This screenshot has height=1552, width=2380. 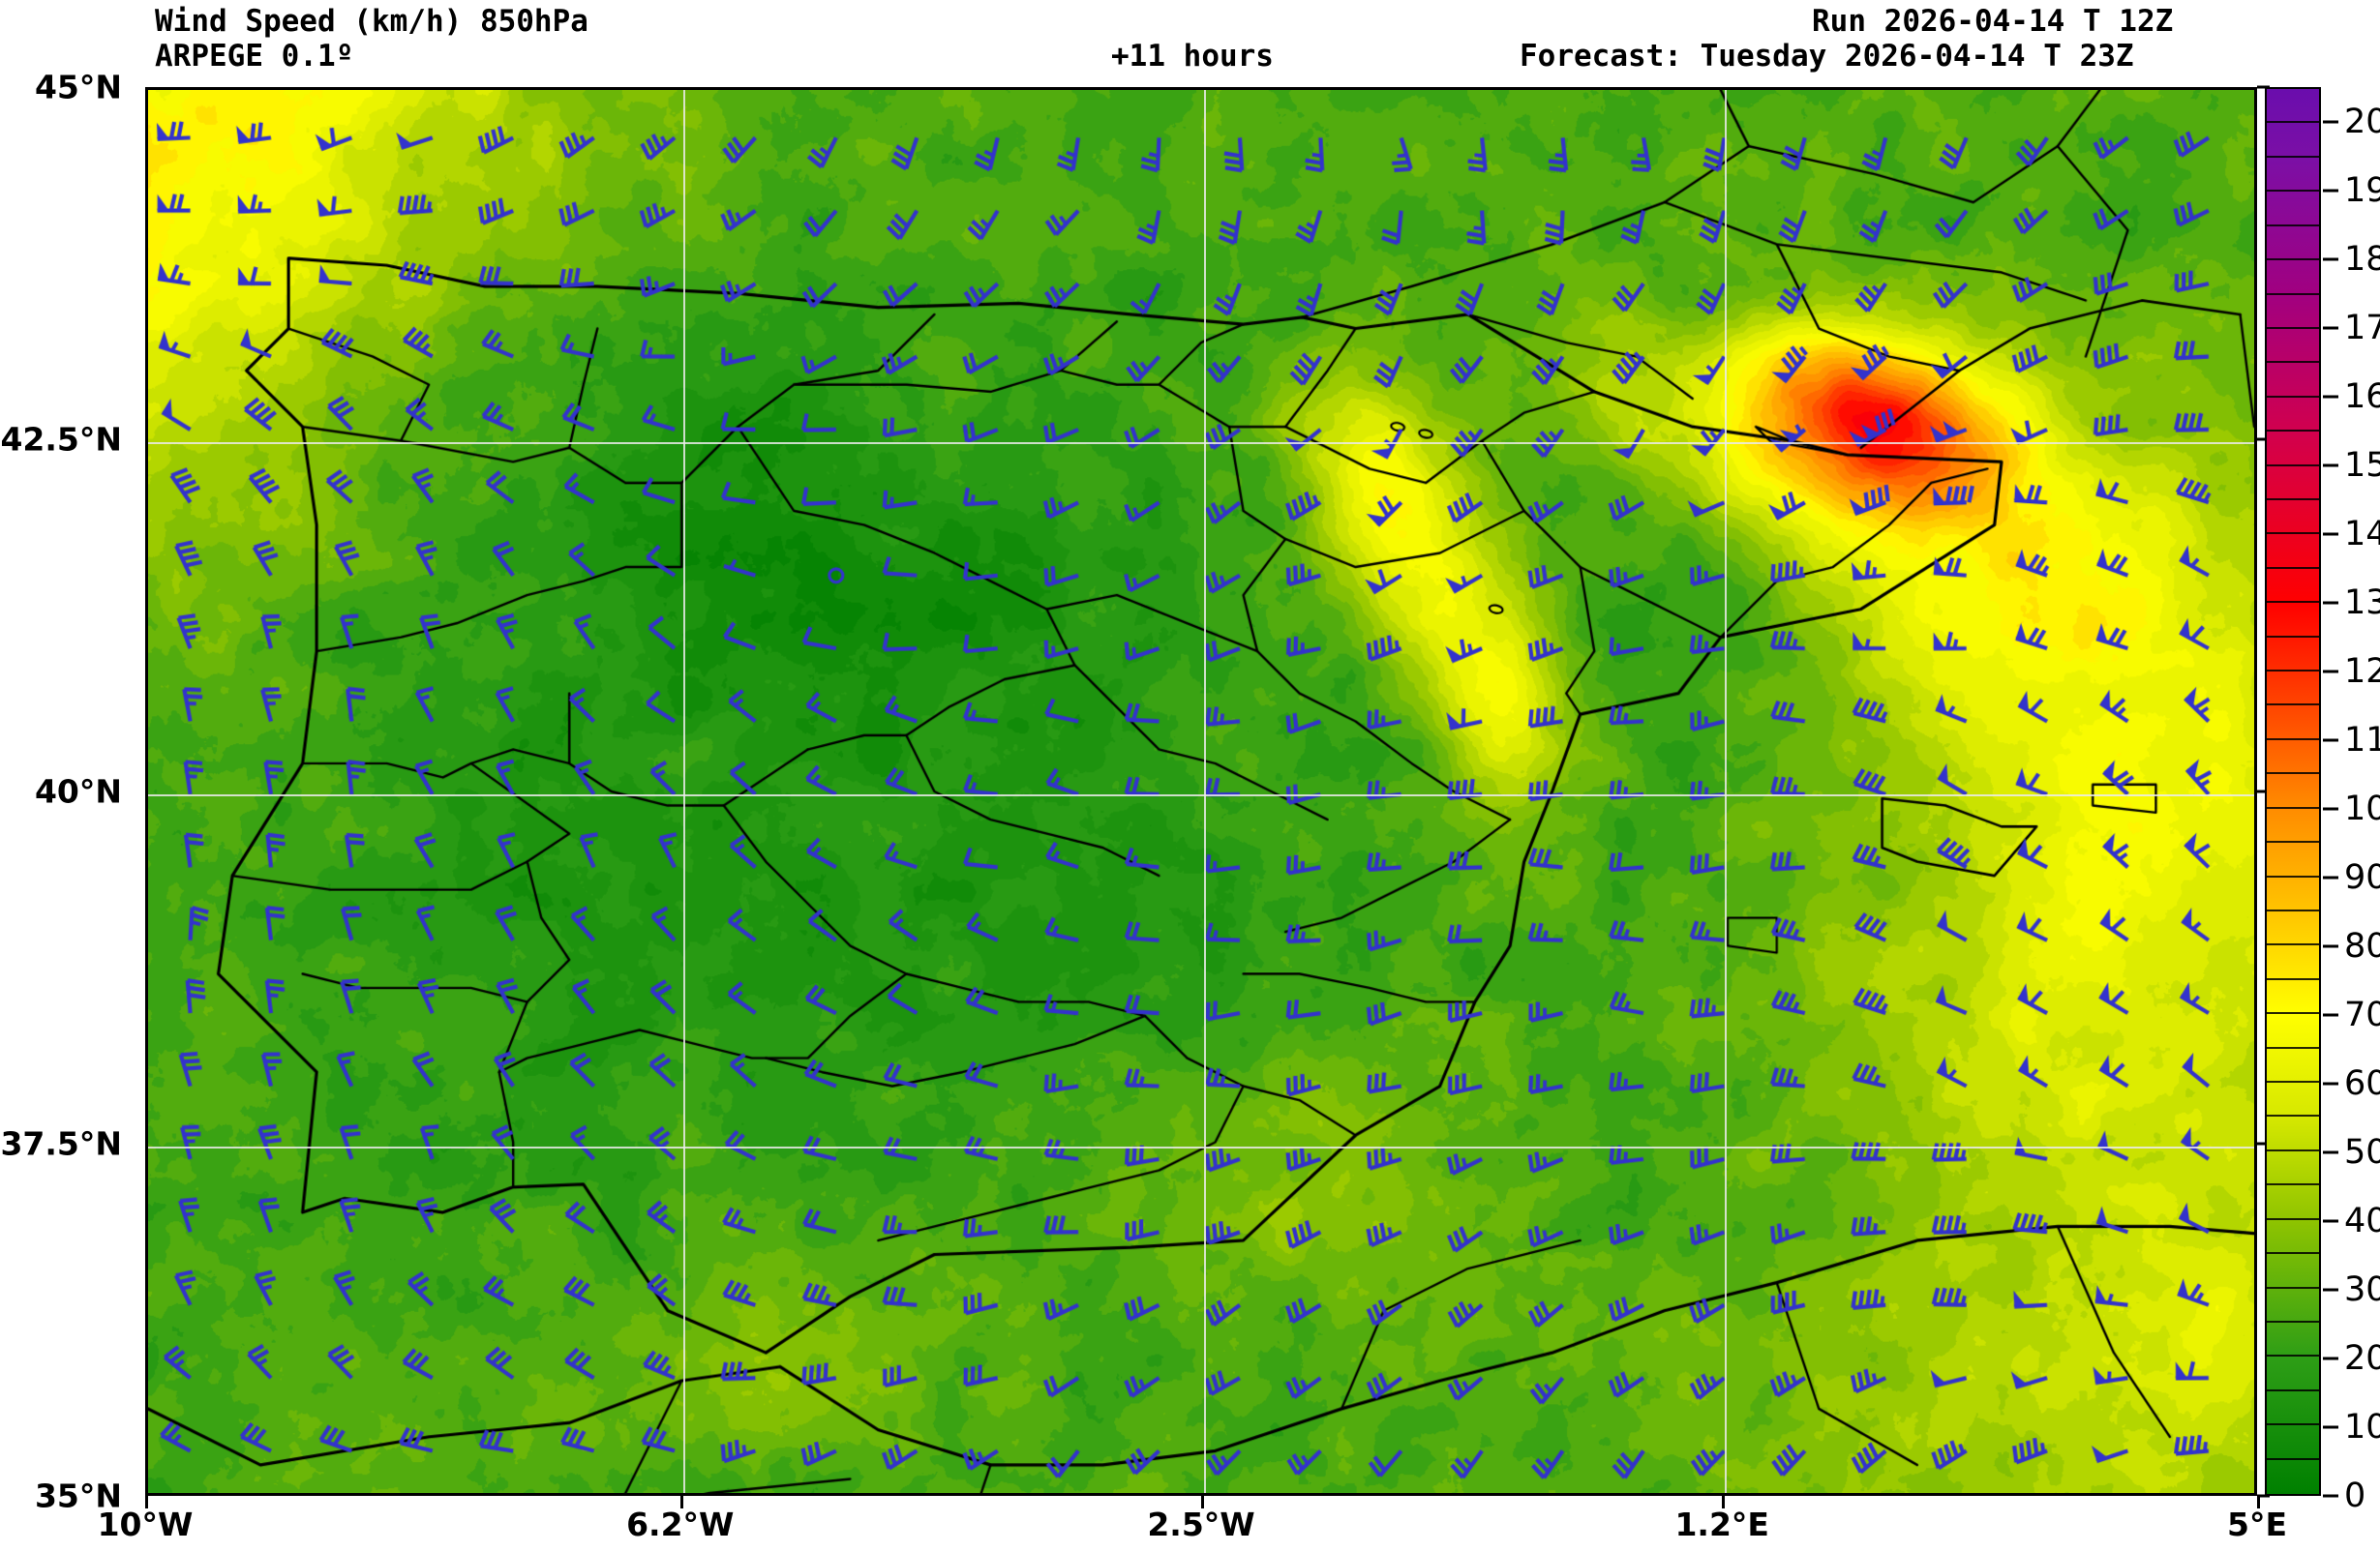 I want to click on colorbar-tick-label: 30, so click(x=2362, y=1289).